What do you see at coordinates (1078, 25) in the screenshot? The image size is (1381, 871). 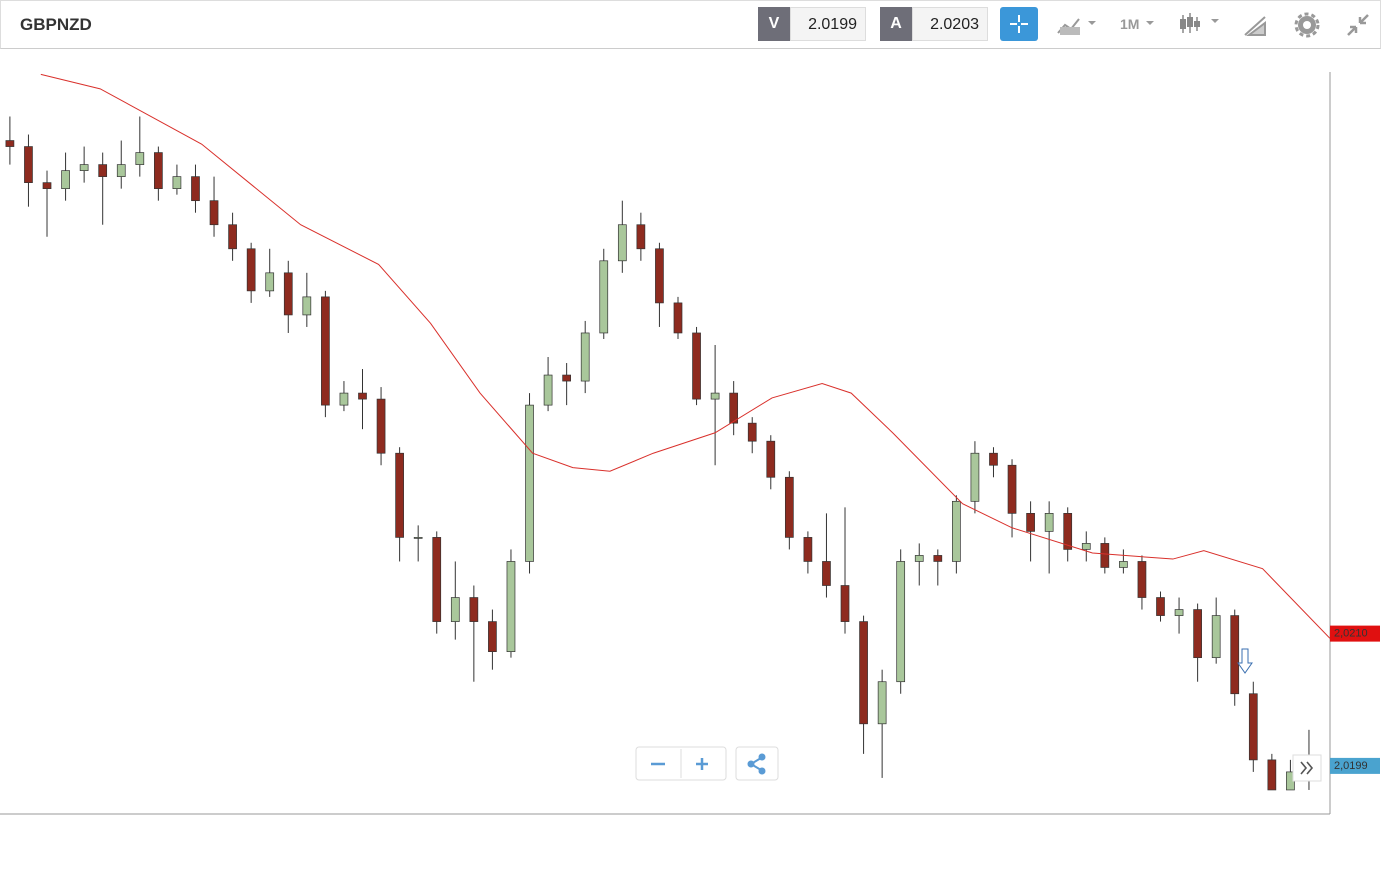 I see `chart-type-button` at bounding box center [1078, 25].